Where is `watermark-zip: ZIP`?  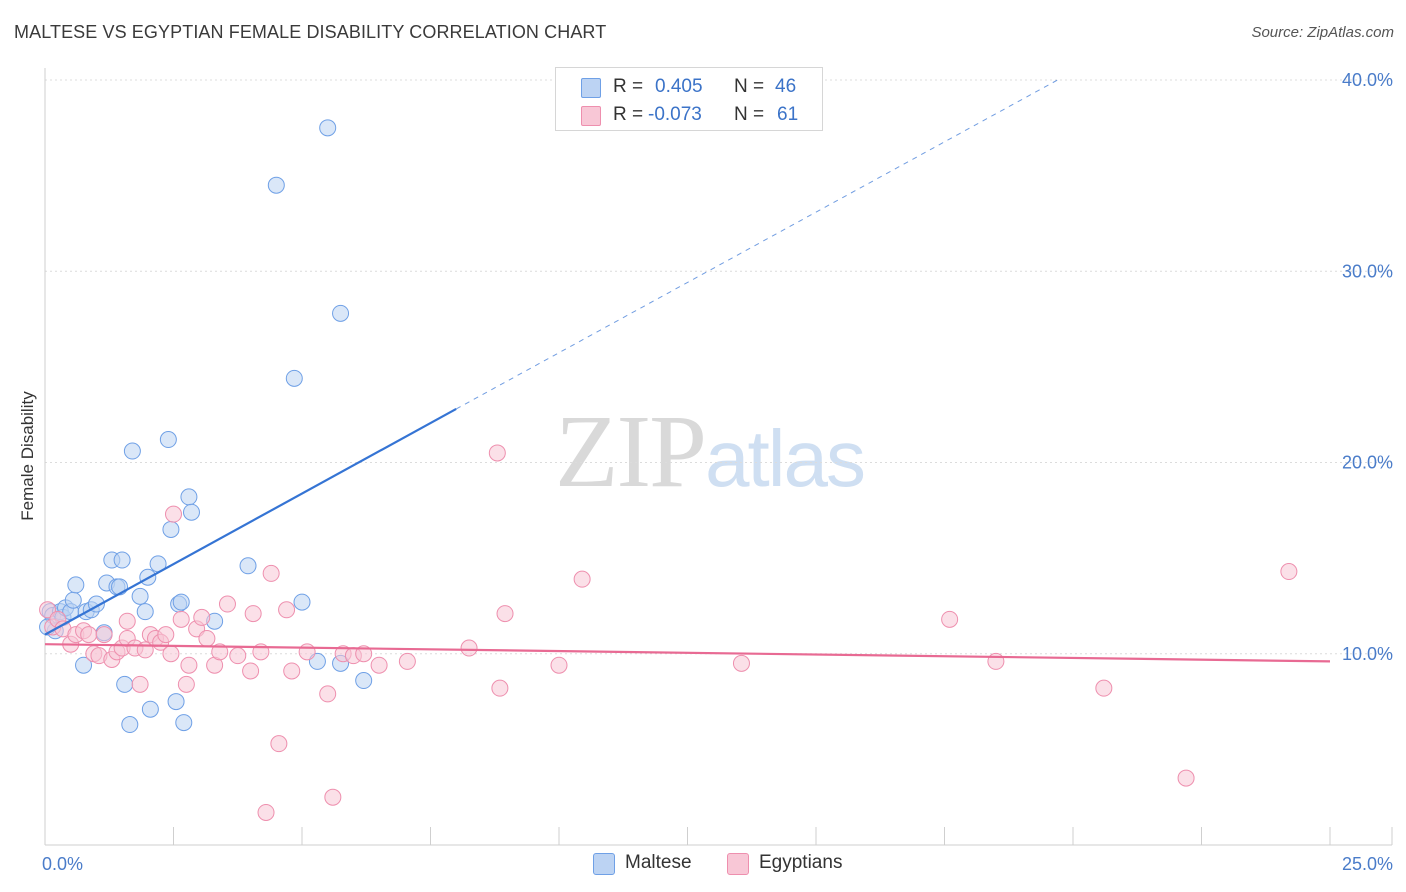
watermark-zip: ZIP is located at coordinates (631, 451).